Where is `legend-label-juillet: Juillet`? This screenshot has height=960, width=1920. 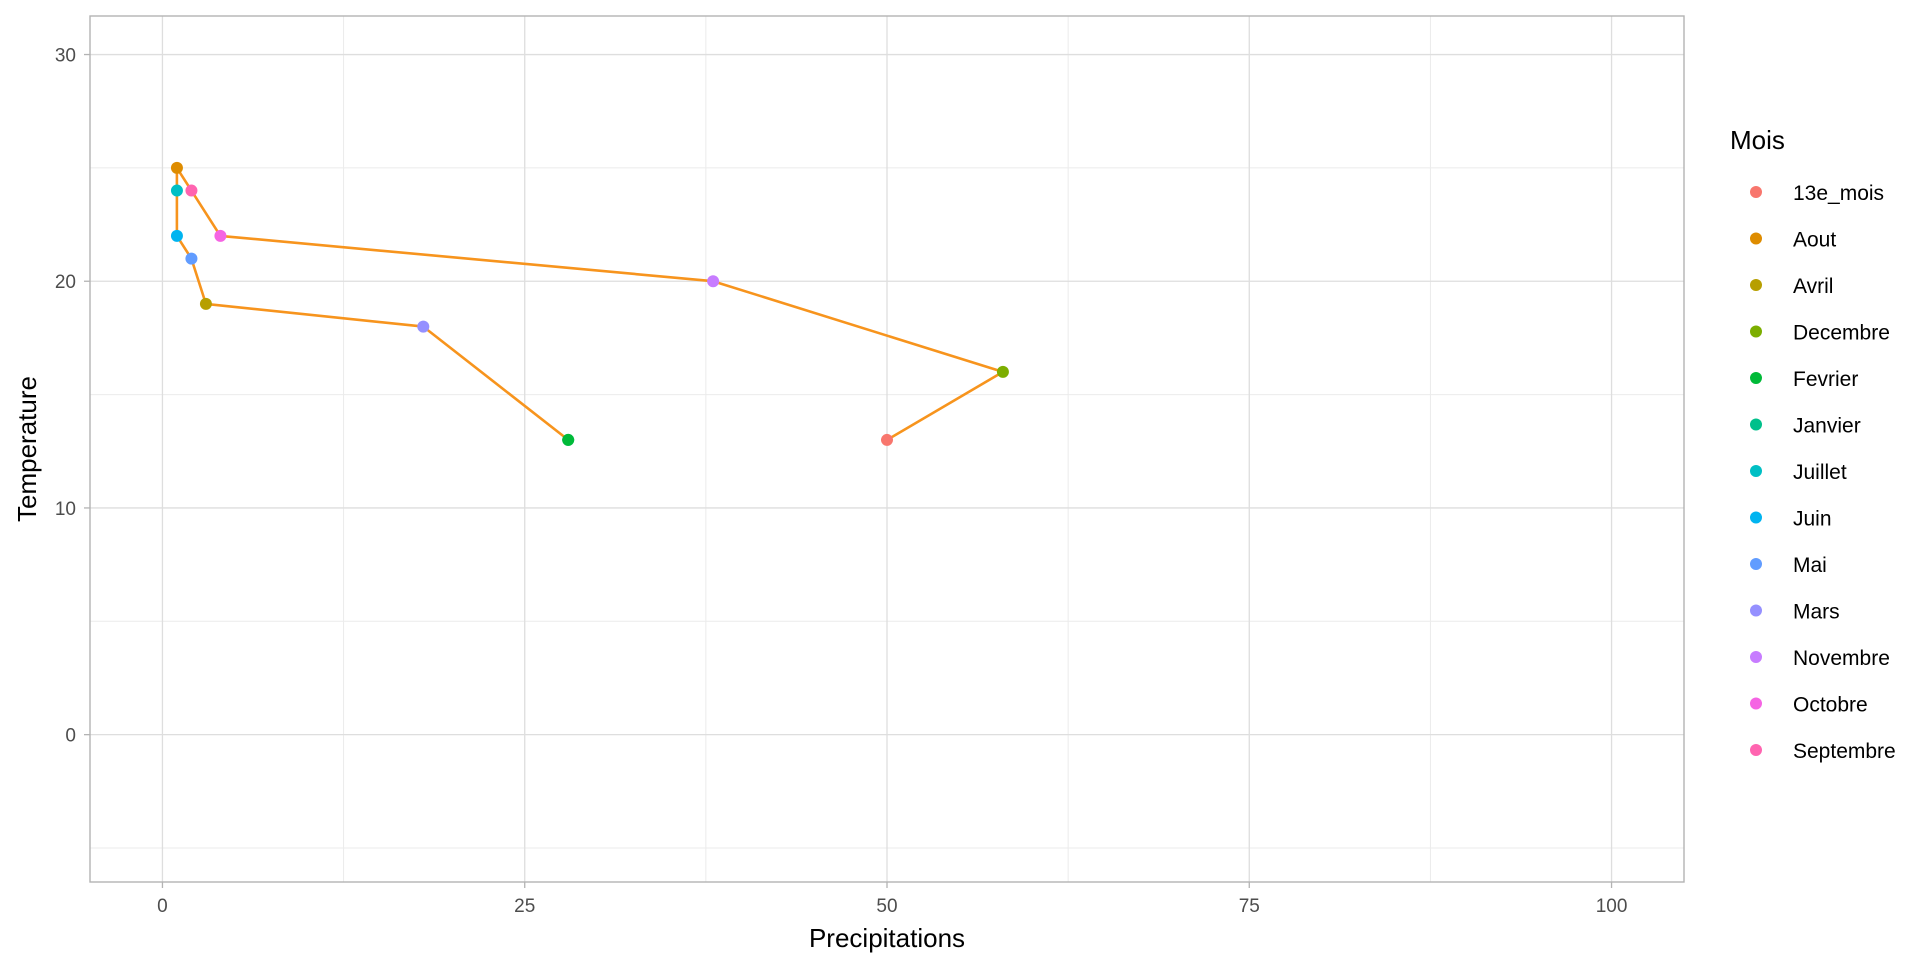 legend-label-juillet: Juillet is located at coordinates (1820, 472).